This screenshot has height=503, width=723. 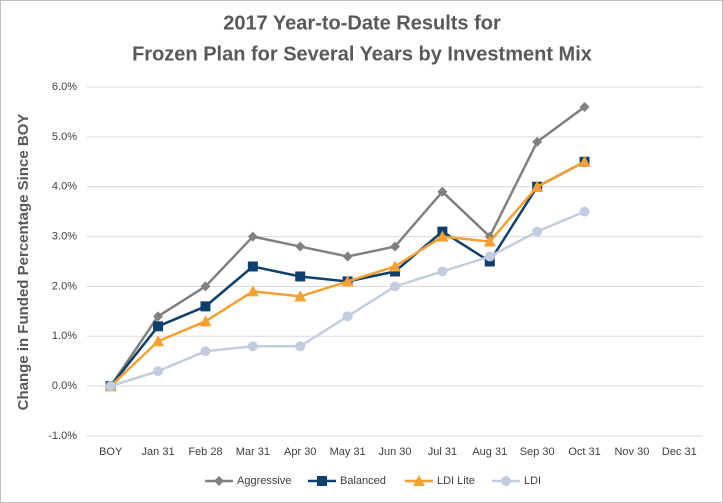 What do you see at coordinates (64, 386) in the screenshot?
I see `y-tick-label: 0.0%` at bounding box center [64, 386].